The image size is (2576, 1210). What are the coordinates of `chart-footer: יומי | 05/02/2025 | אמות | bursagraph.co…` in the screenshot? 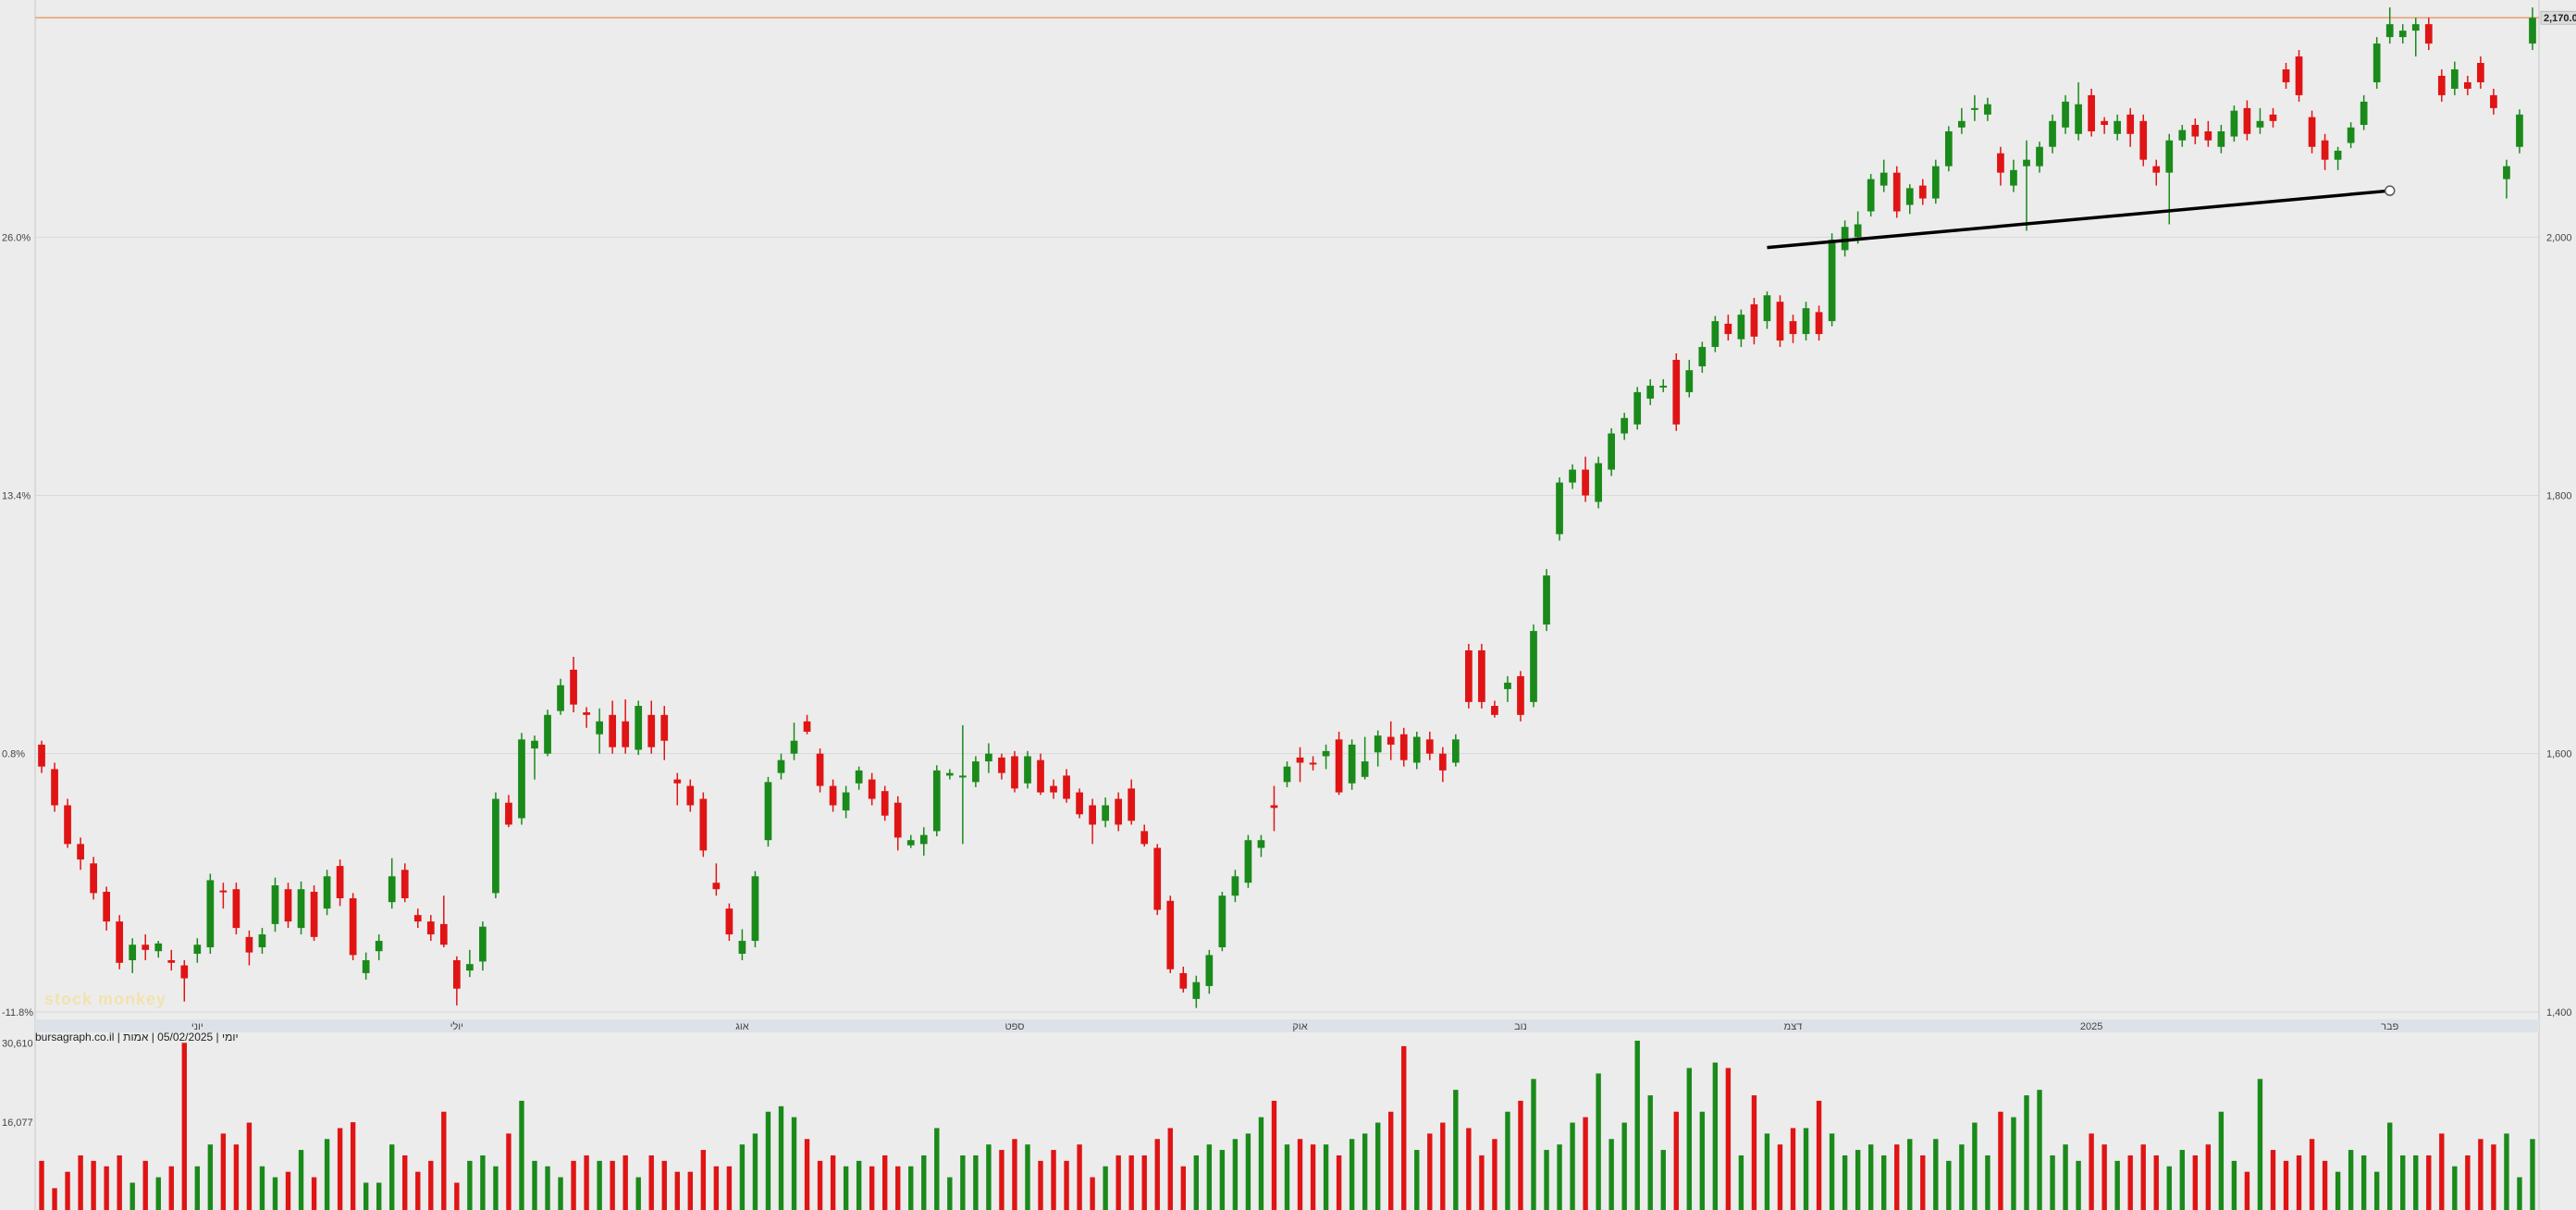 It's located at (137, 1037).